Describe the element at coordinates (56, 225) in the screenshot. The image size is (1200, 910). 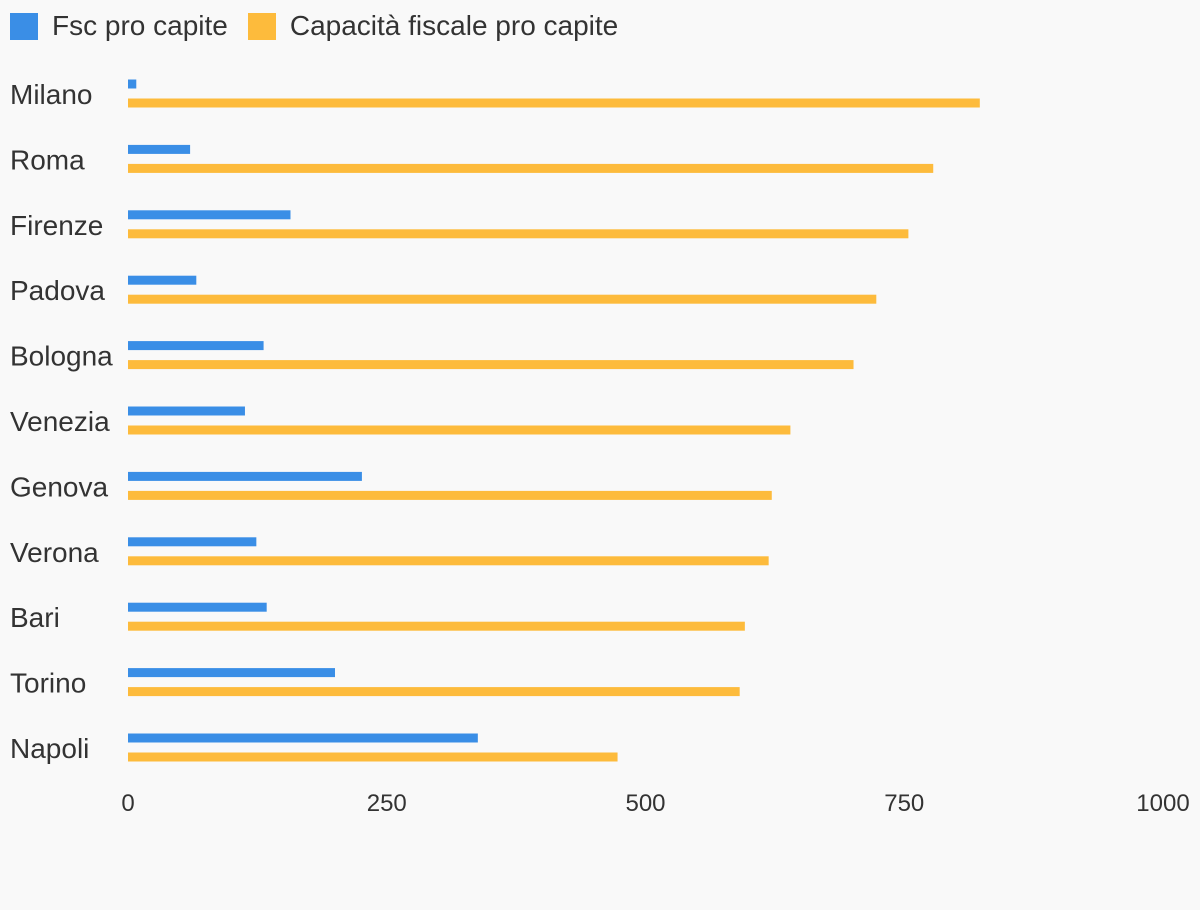
I see `category-label-firenze: Firenze` at that location.